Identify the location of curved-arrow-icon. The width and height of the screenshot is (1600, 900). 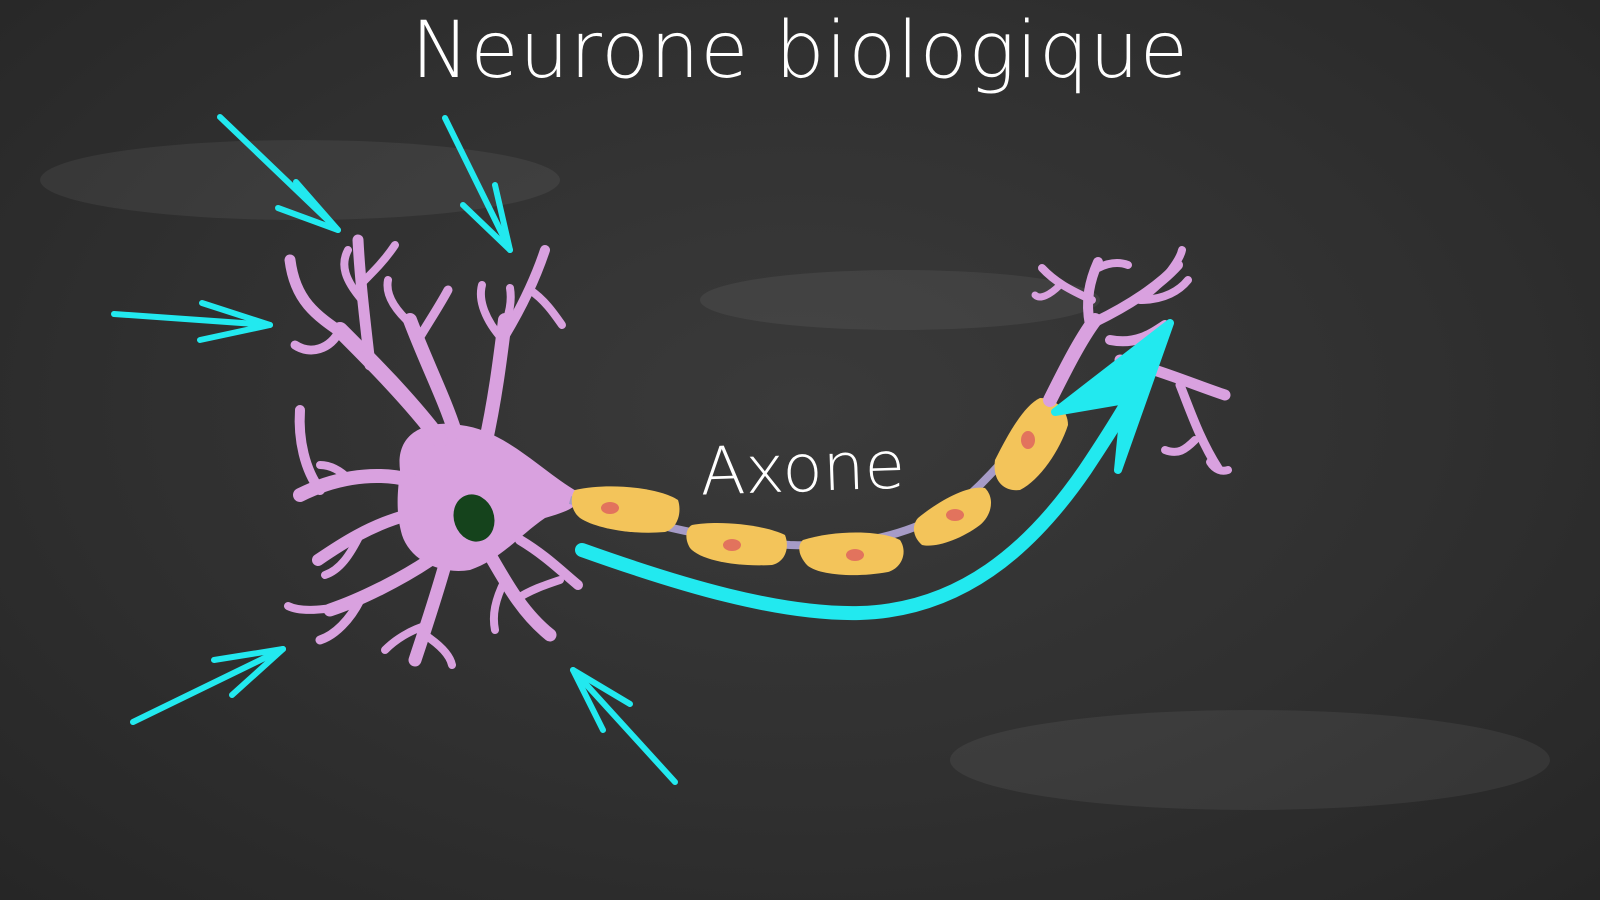
(874, 470).